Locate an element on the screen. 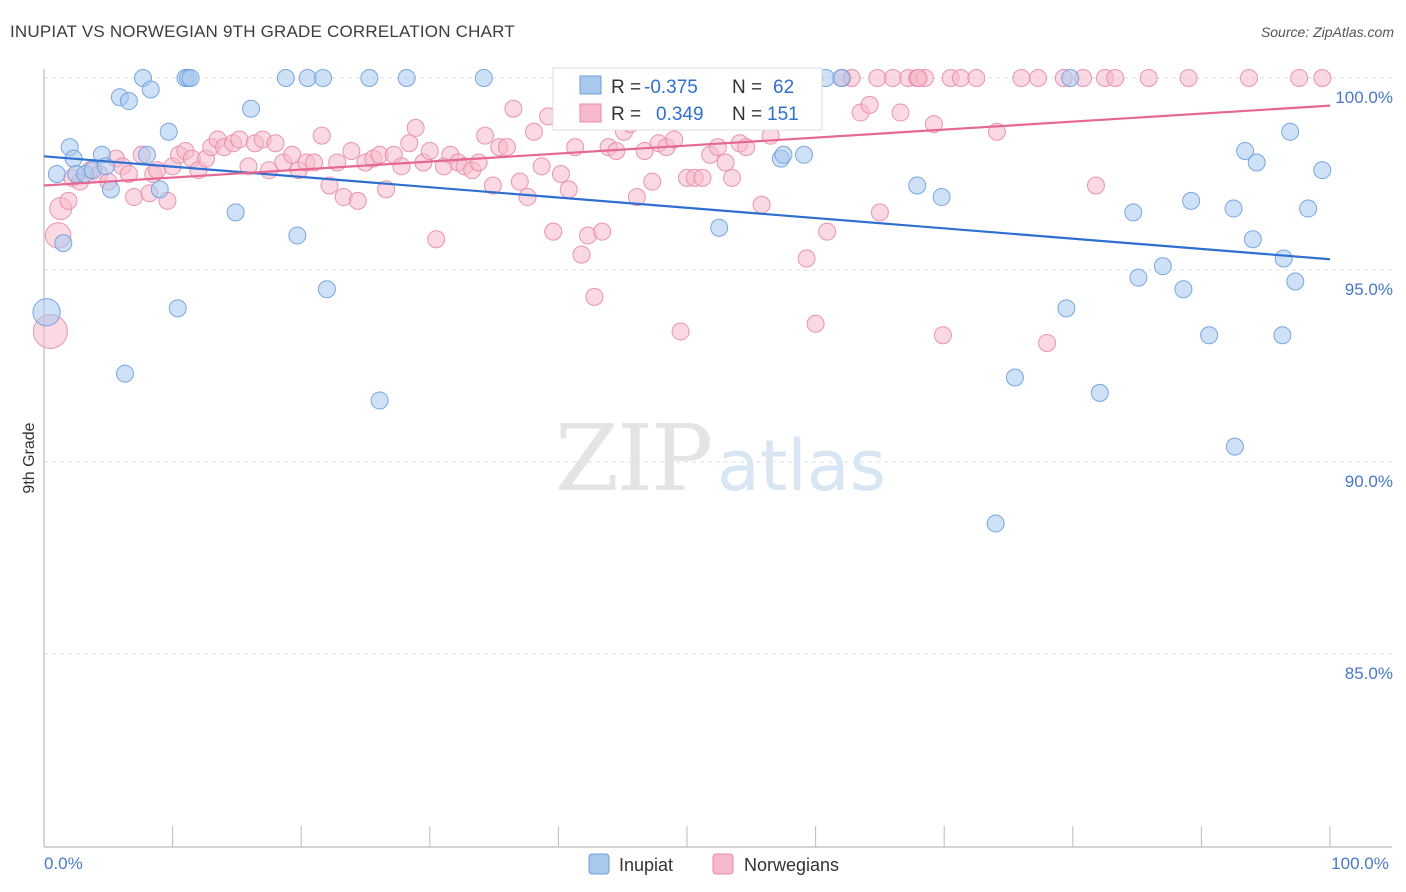  x-ticks is located at coordinates (751, 836).